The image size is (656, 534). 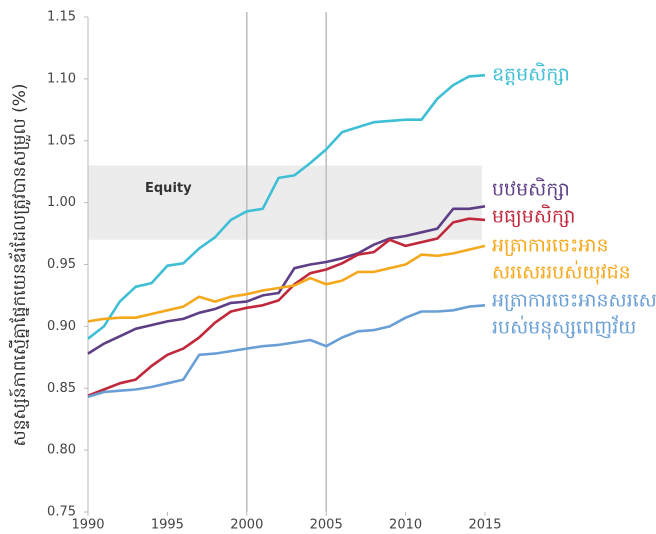 I want to click on series-label: អត្រាការចេះអាន, so click(x=550, y=246).